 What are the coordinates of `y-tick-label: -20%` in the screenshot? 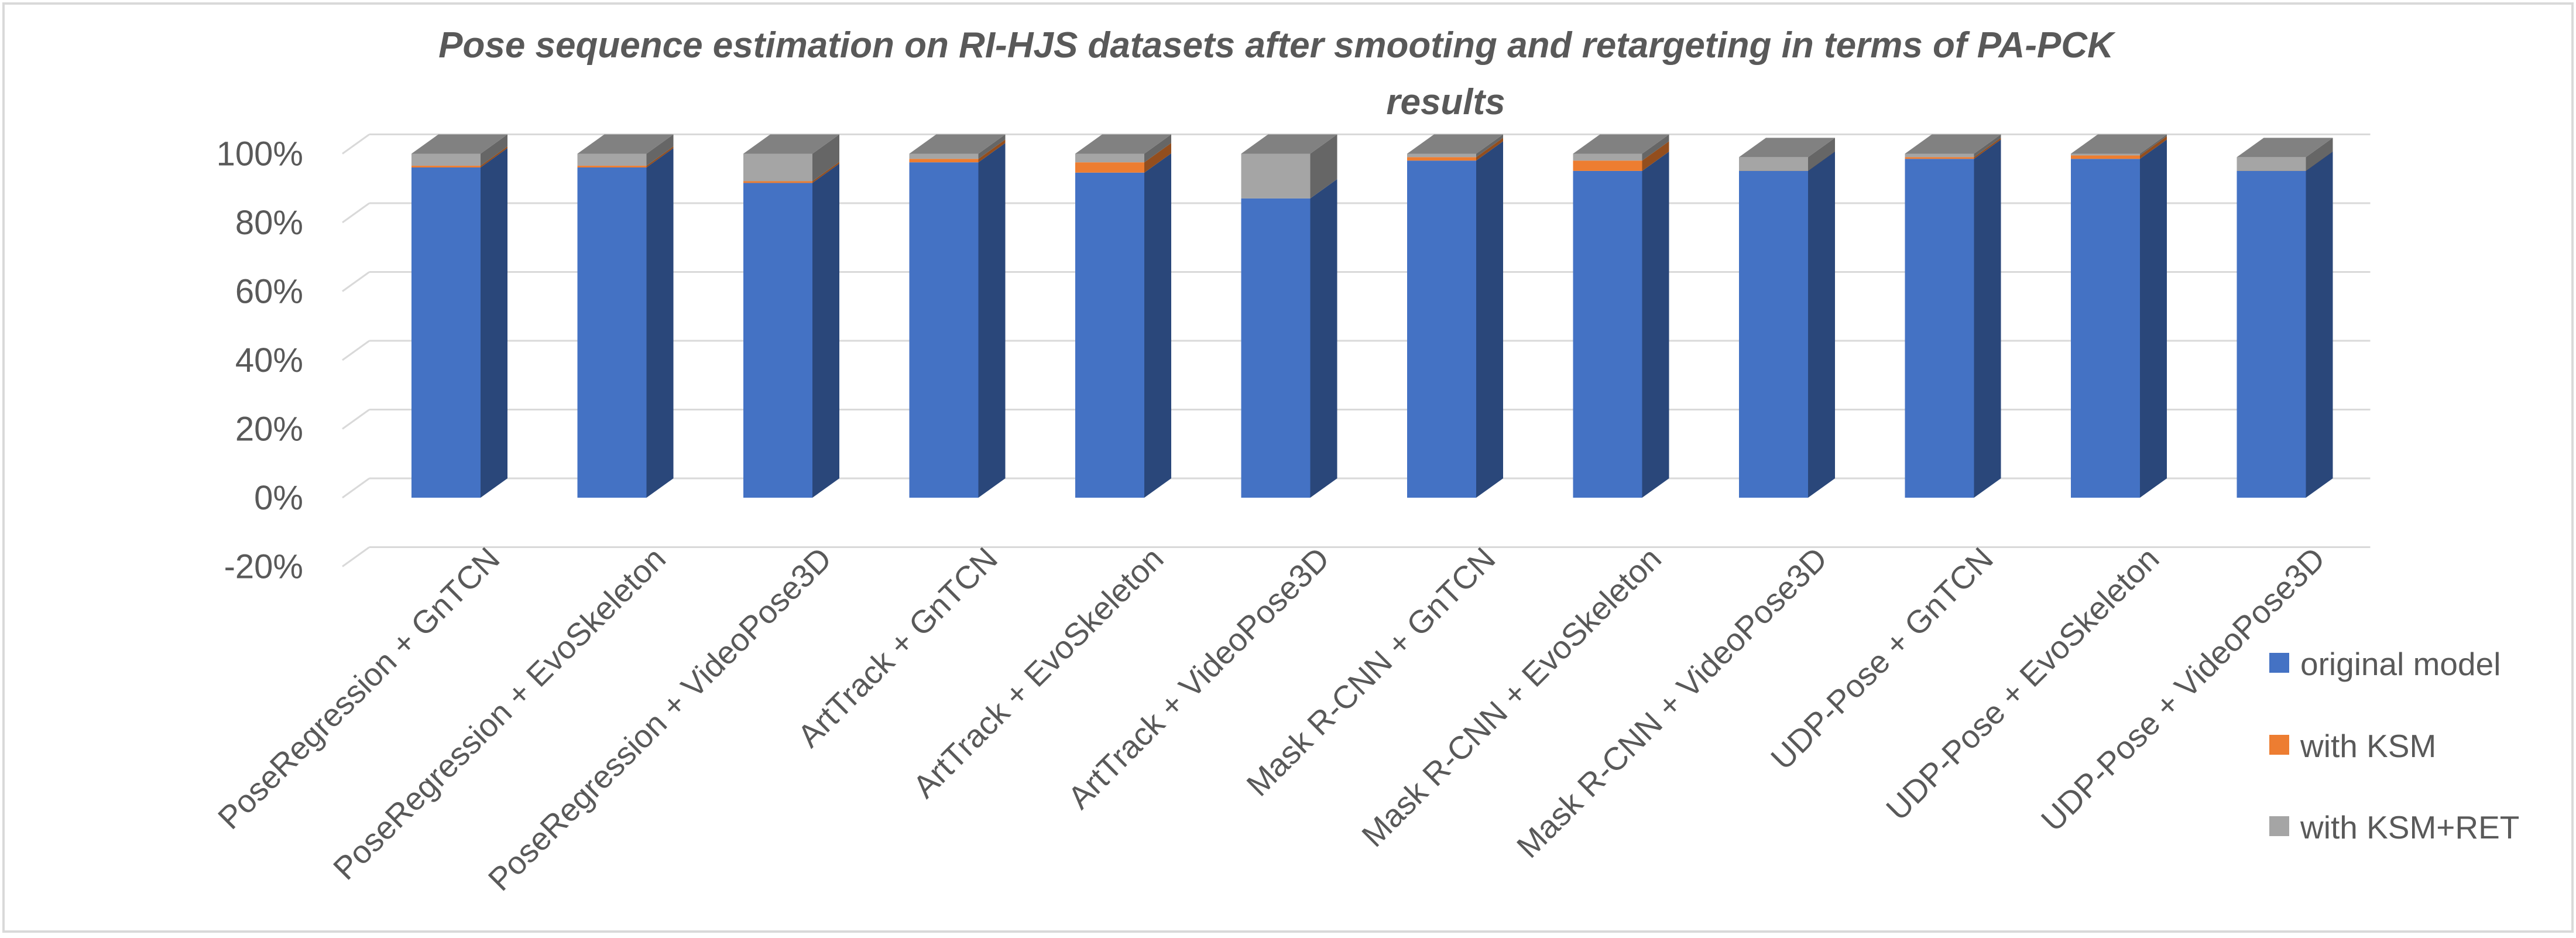 It's located at (263, 567).